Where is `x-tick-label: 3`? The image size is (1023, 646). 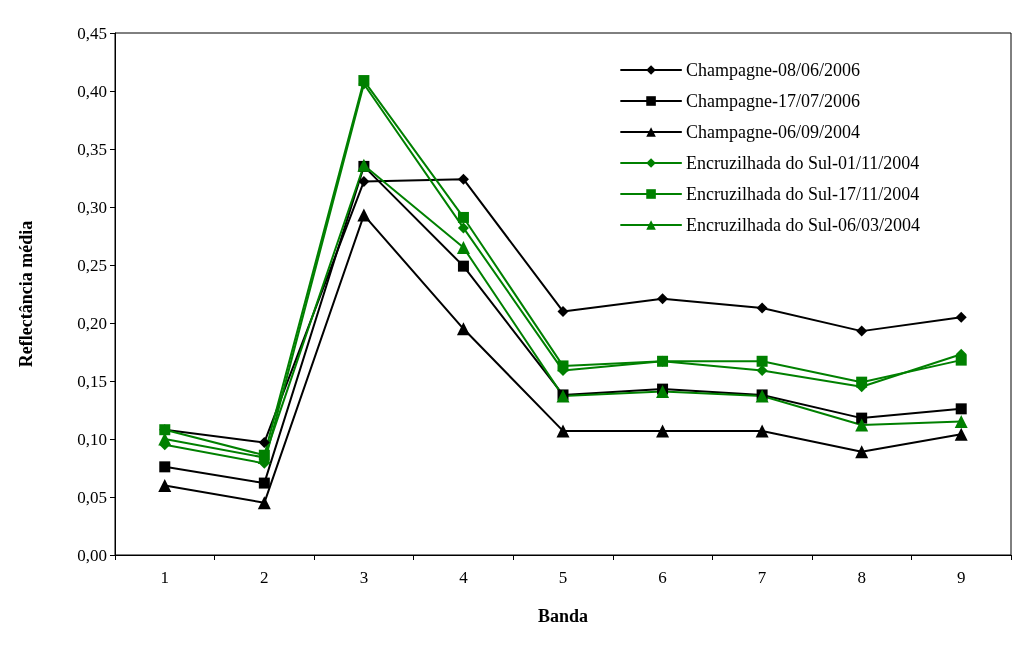 x-tick-label: 3 is located at coordinates (364, 577).